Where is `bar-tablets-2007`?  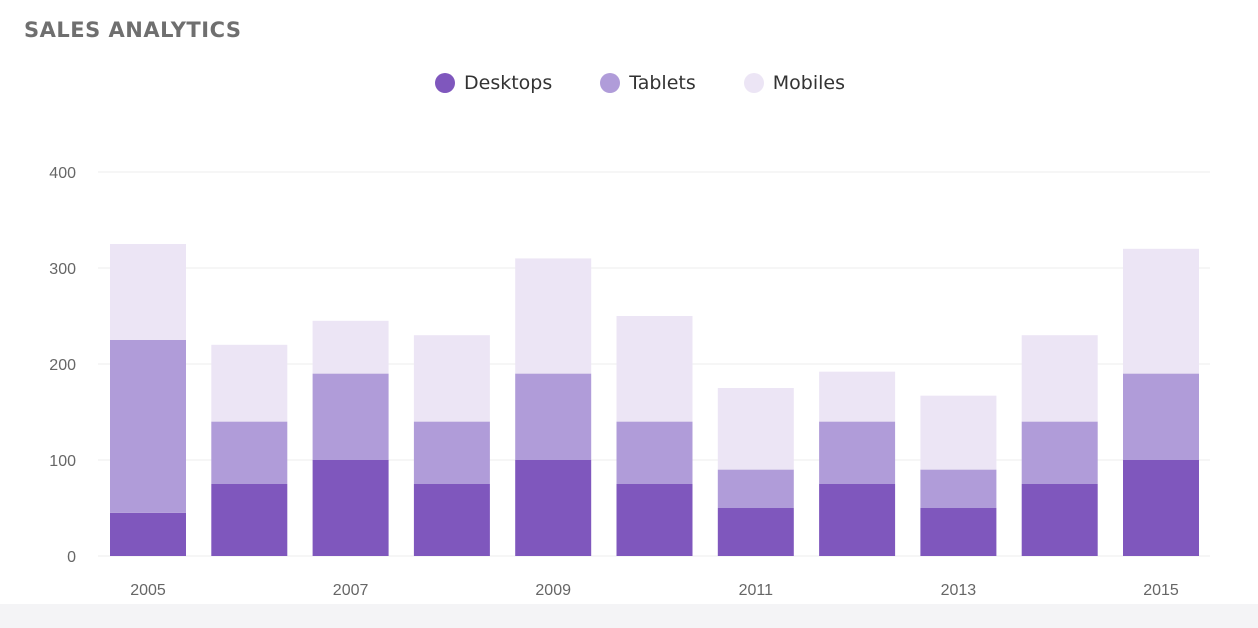
bar-tablets-2007 is located at coordinates (350, 416).